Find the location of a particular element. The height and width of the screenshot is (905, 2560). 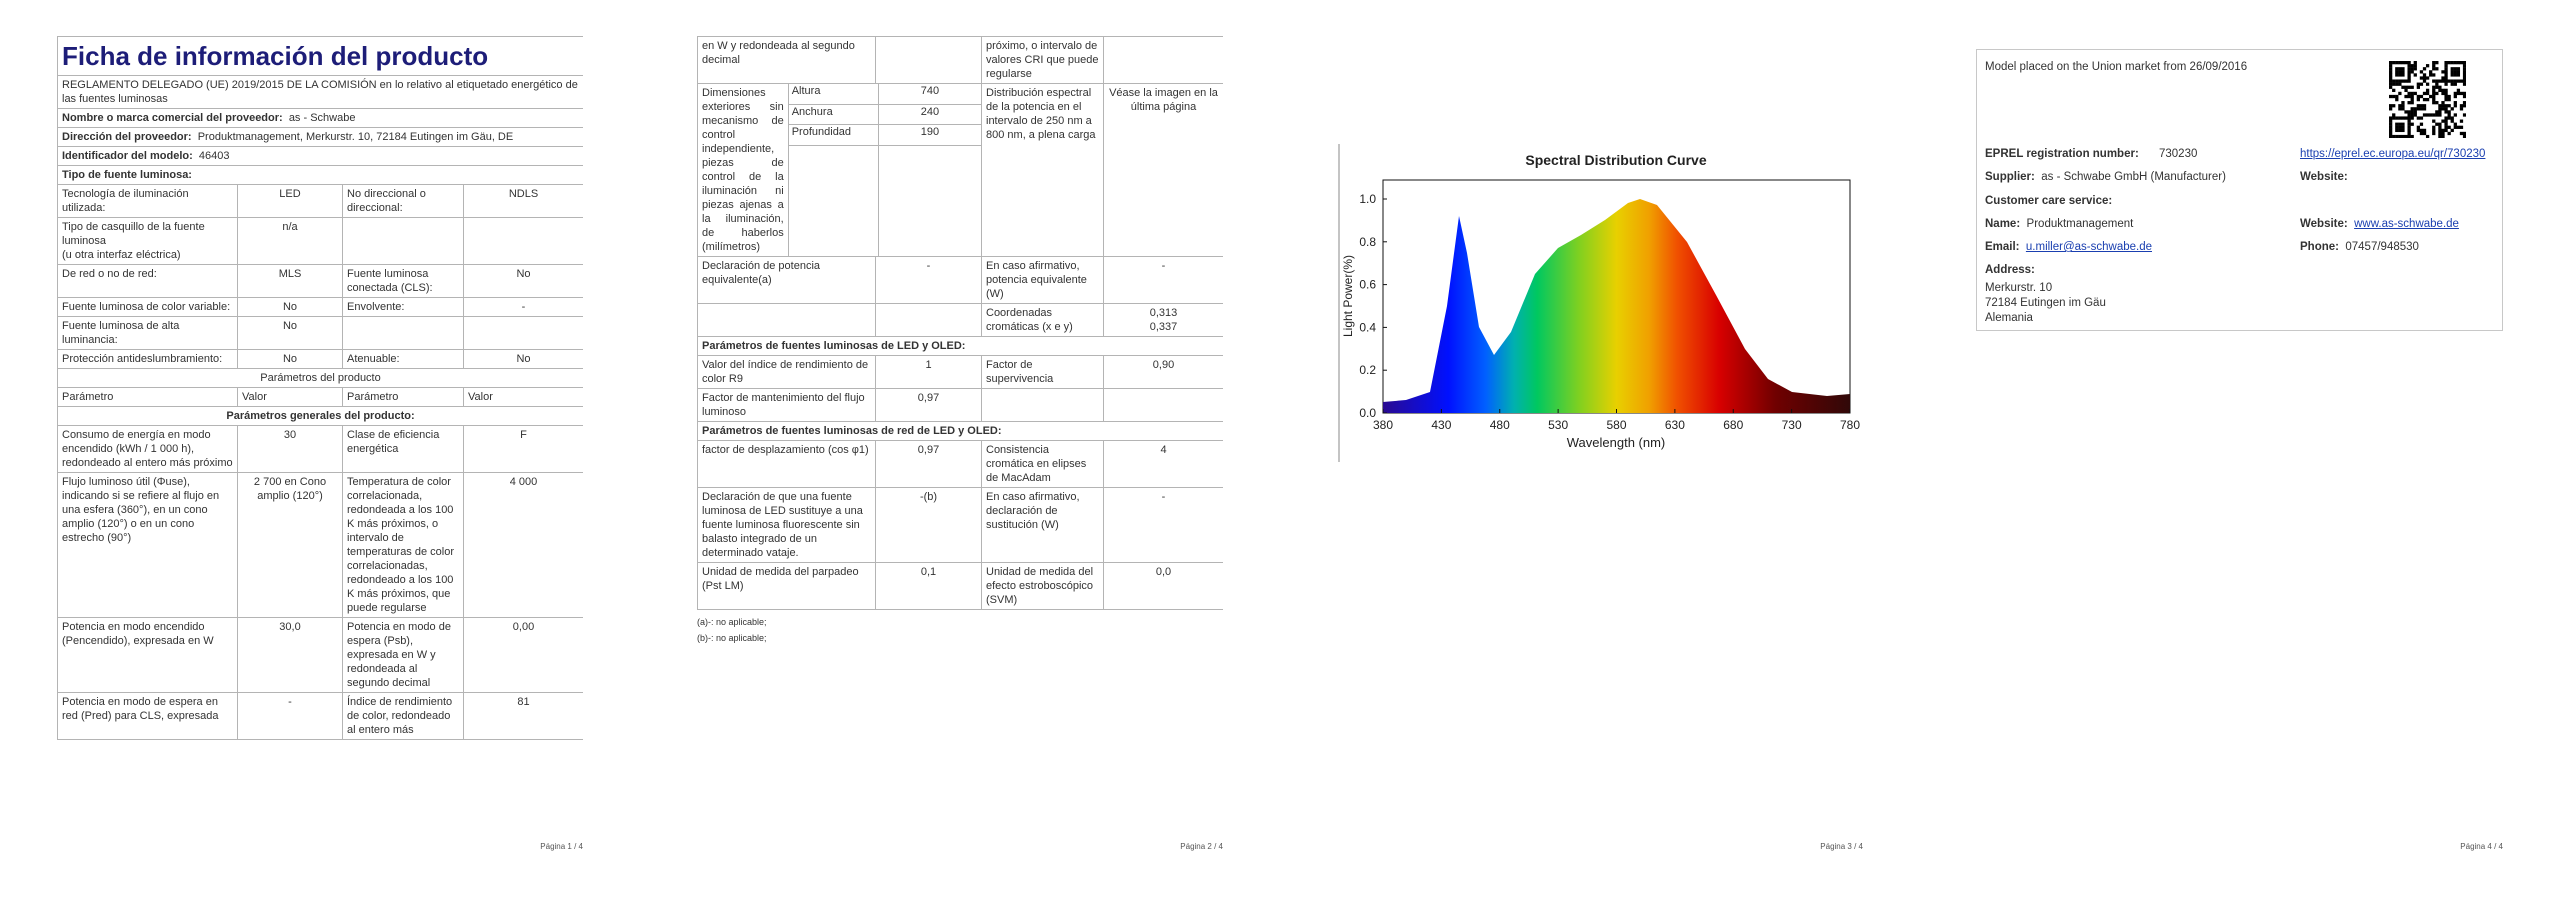

dimension-value: 190 is located at coordinates (929, 135).